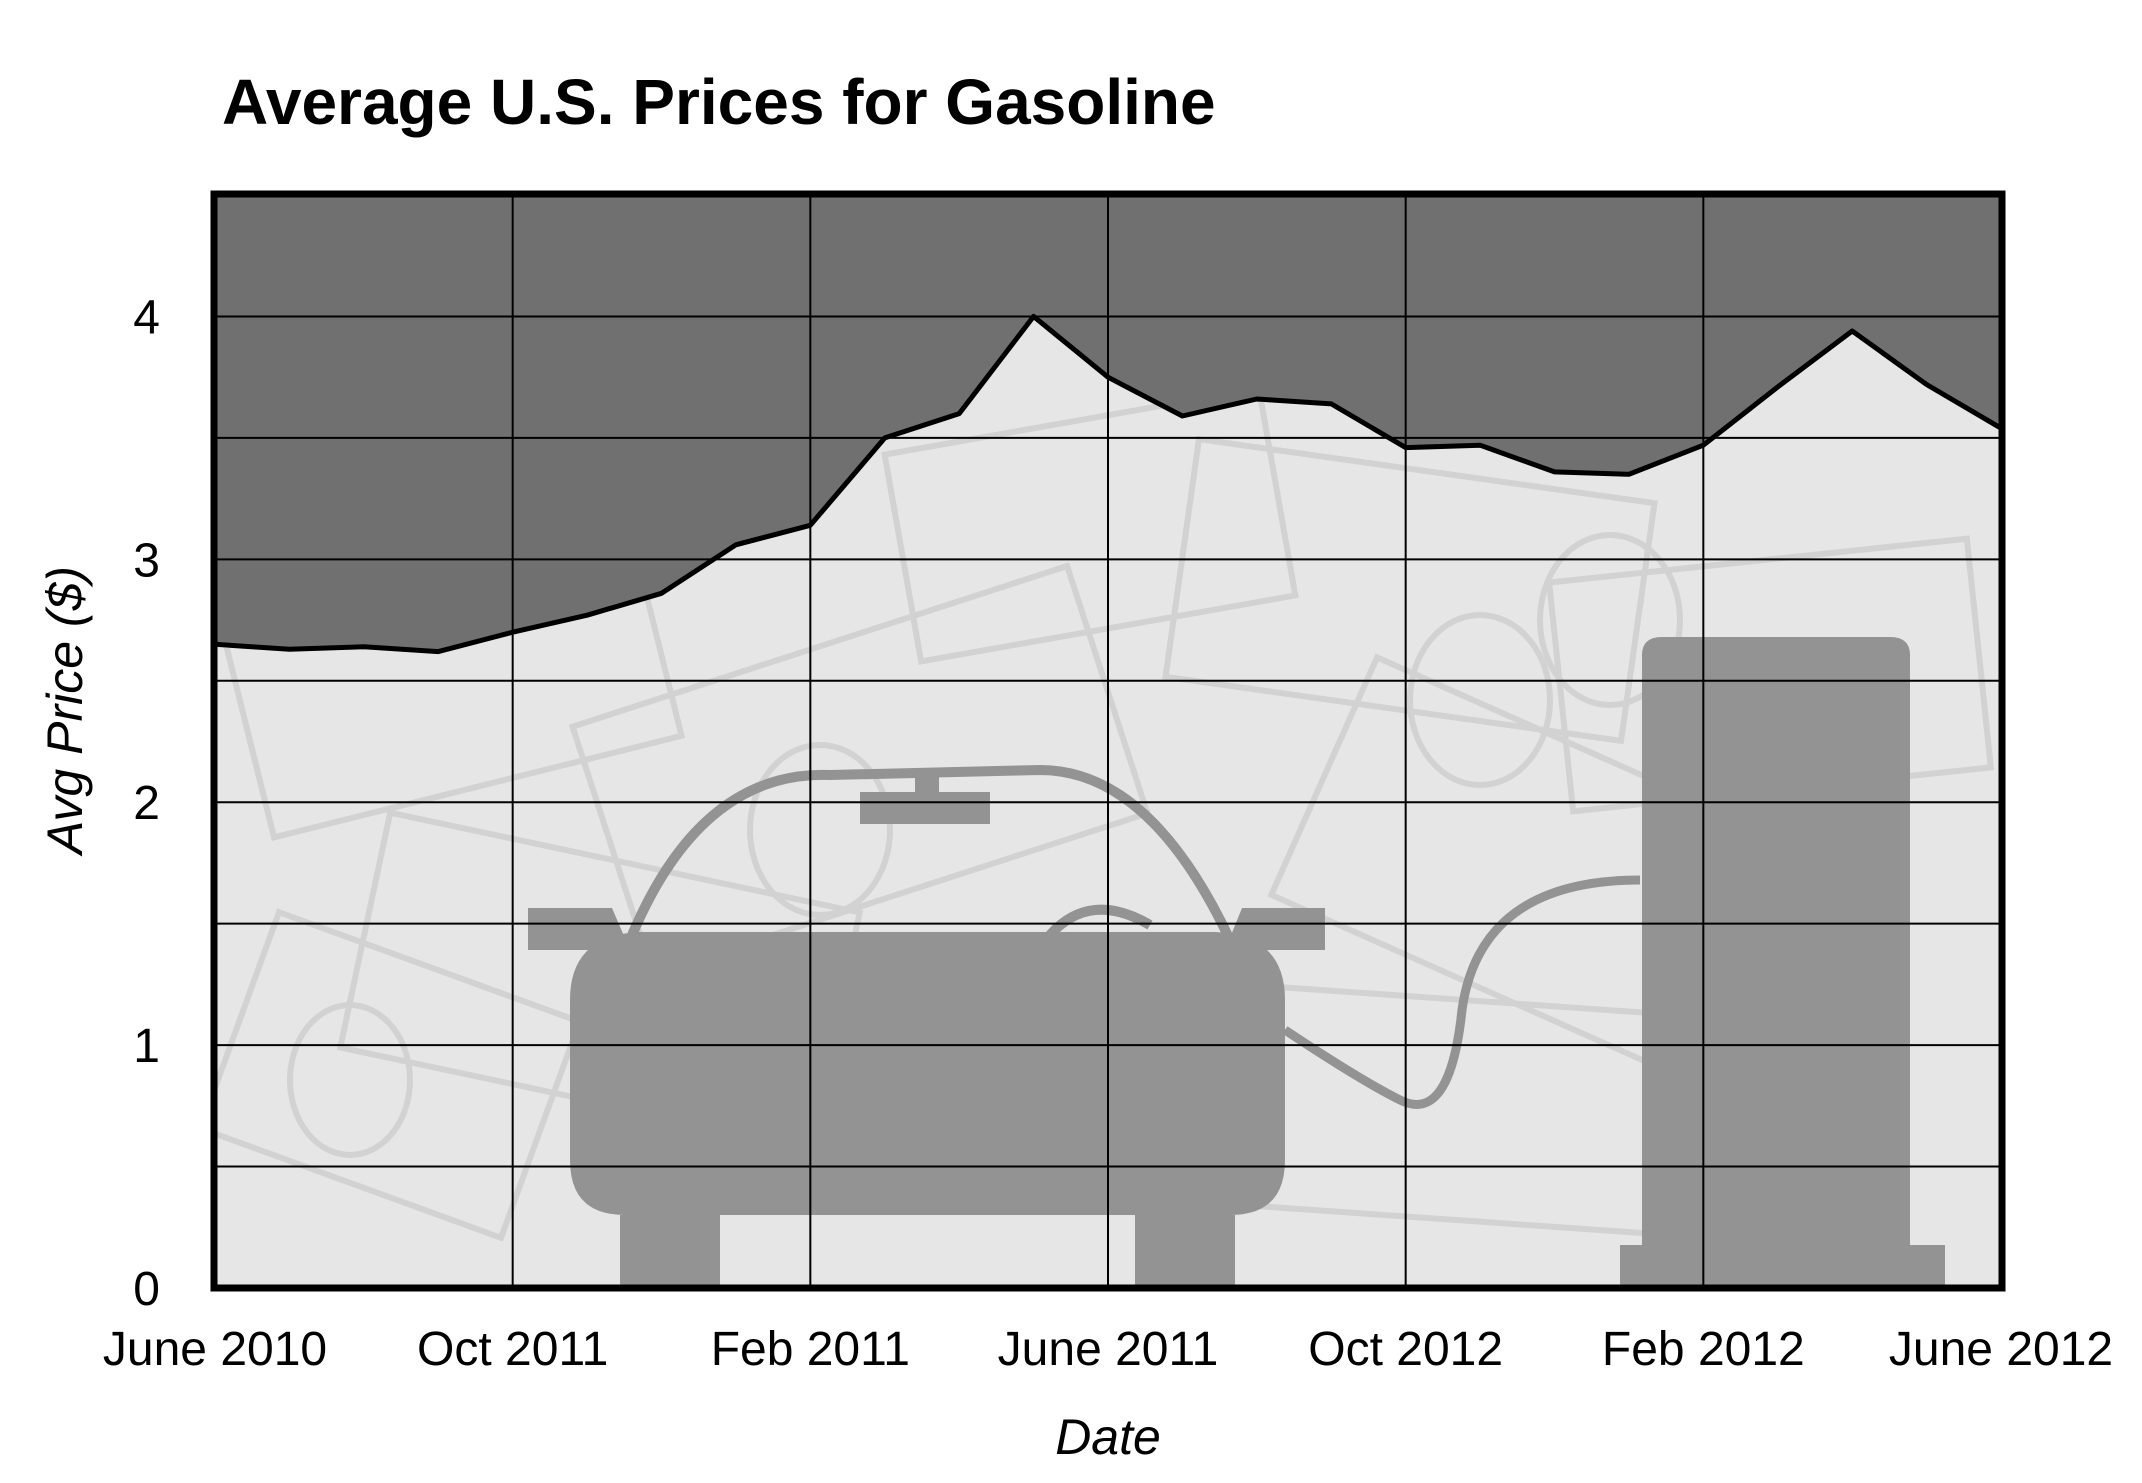 Image resolution: width=2142 pixels, height=1483 pixels. I want to click on y-tick-label: 3, so click(146, 560).